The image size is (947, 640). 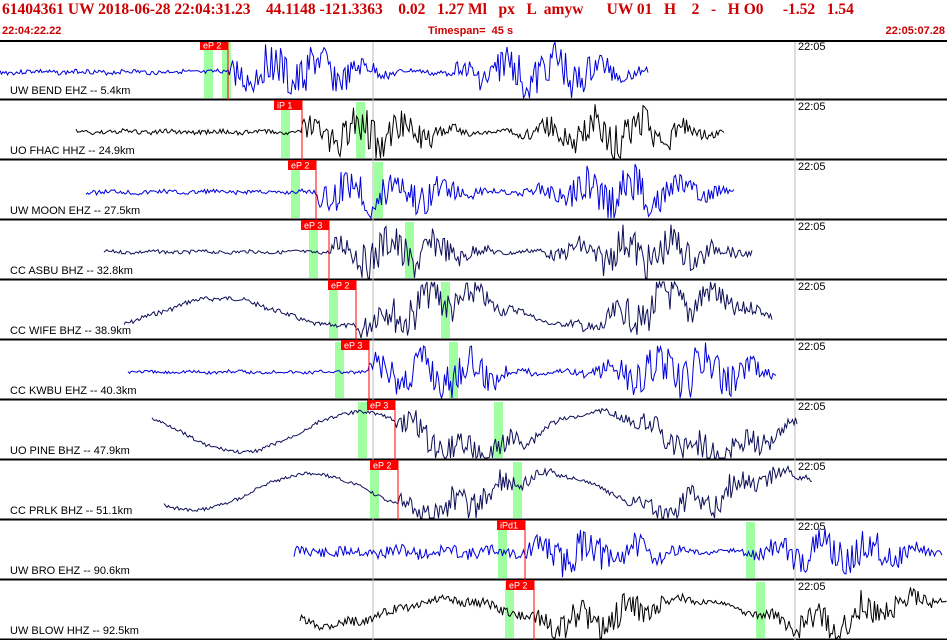 What do you see at coordinates (73, 391) in the screenshot?
I see `station-label: CC KWBU EHZ -- 40.3km` at bounding box center [73, 391].